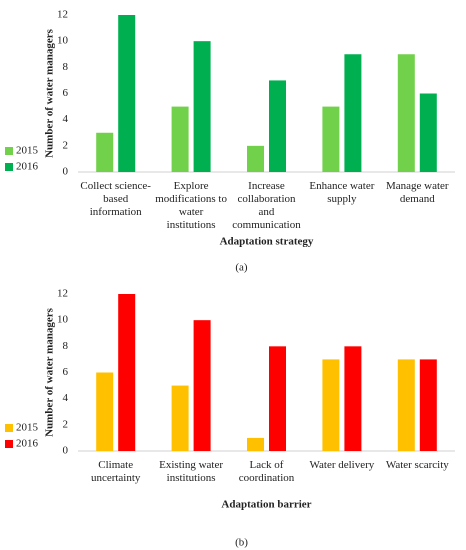  What do you see at coordinates (241, 268) in the screenshot?
I see `caption: (a)` at bounding box center [241, 268].